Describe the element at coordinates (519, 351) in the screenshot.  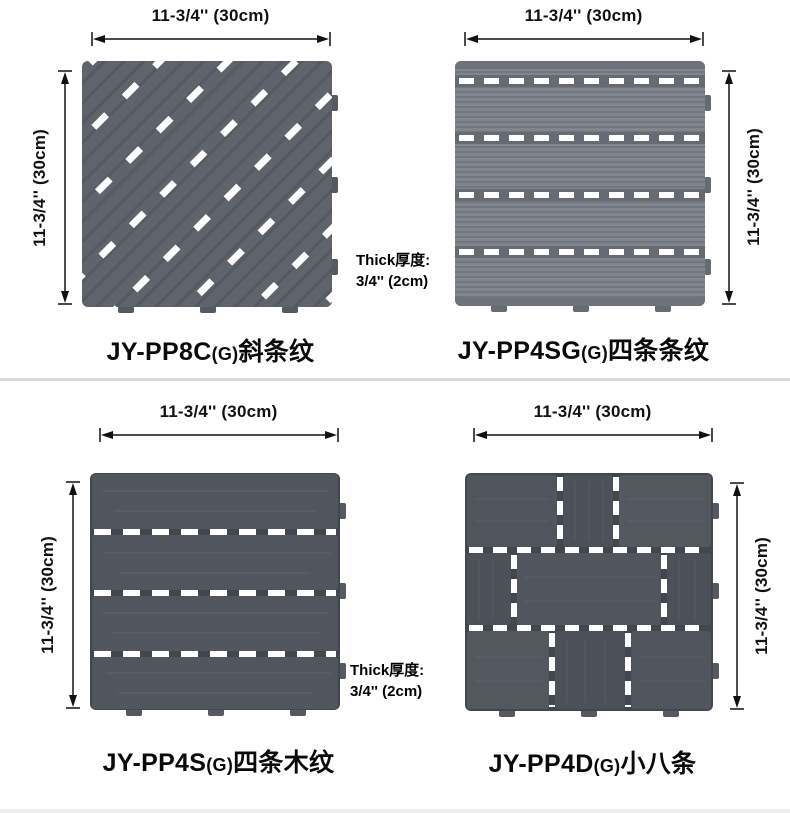
I see `product-model: JY-PP4SG` at that location.